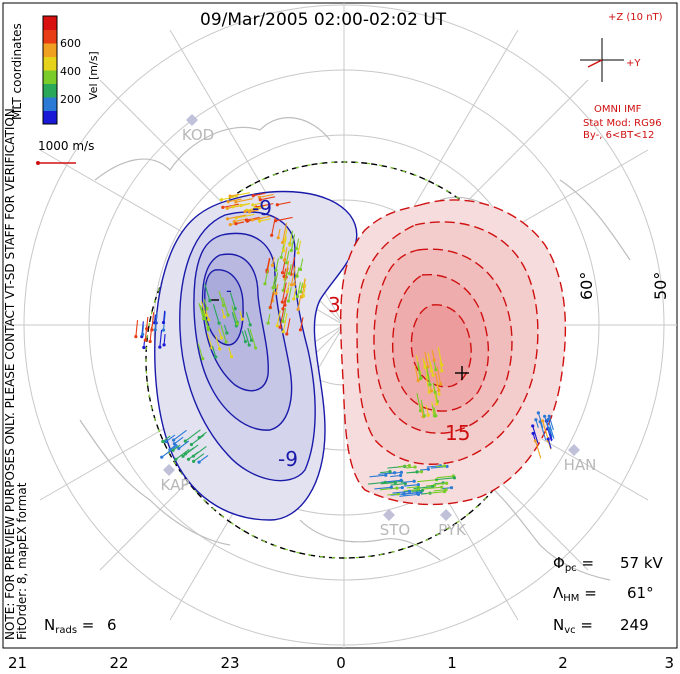 The width and height of the screenshot is (680, 674). I want to click on mlt-tick-label: 23, so click(229, 663).